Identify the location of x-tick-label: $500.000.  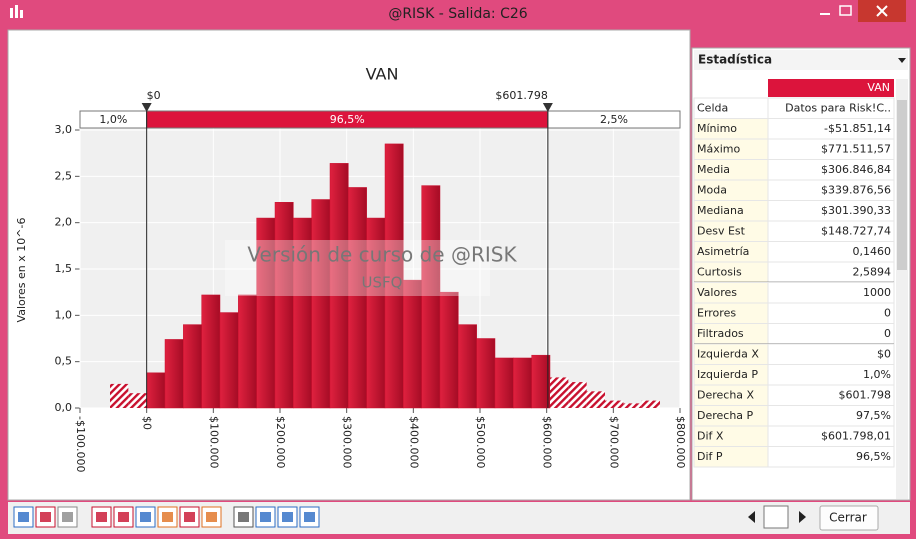
(480, 442).